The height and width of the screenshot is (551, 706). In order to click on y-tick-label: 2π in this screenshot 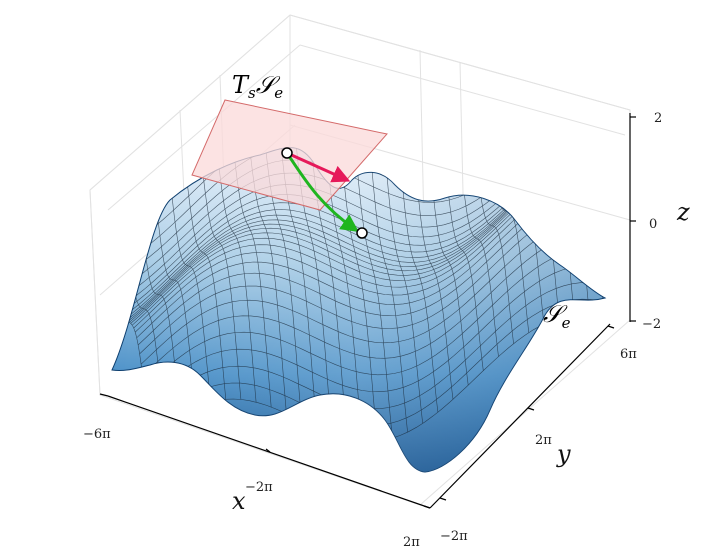, I will do `click(543, 440)`.